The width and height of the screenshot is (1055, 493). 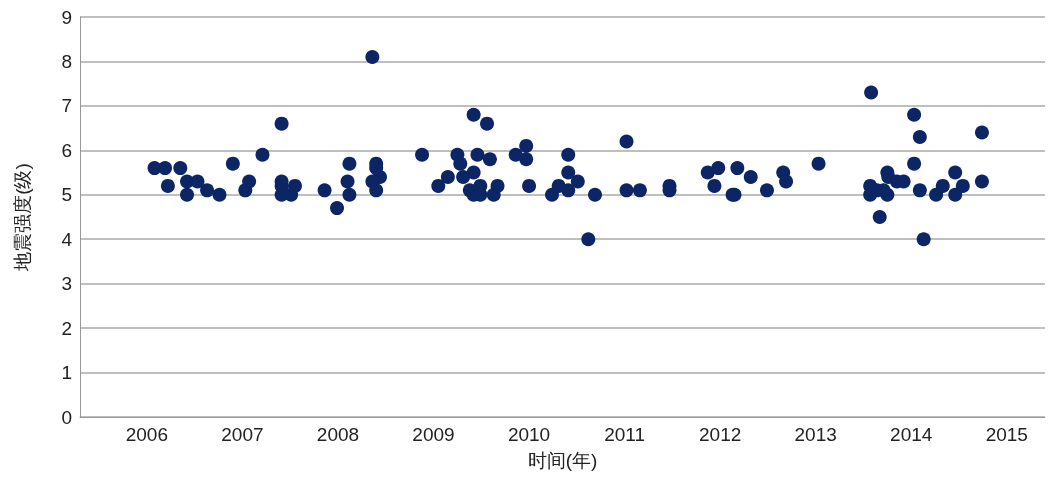 What do you see at coordinates (66, 195) in the screenshot?
I see `y-tick-label: 5` at bounding box center [66, 195].